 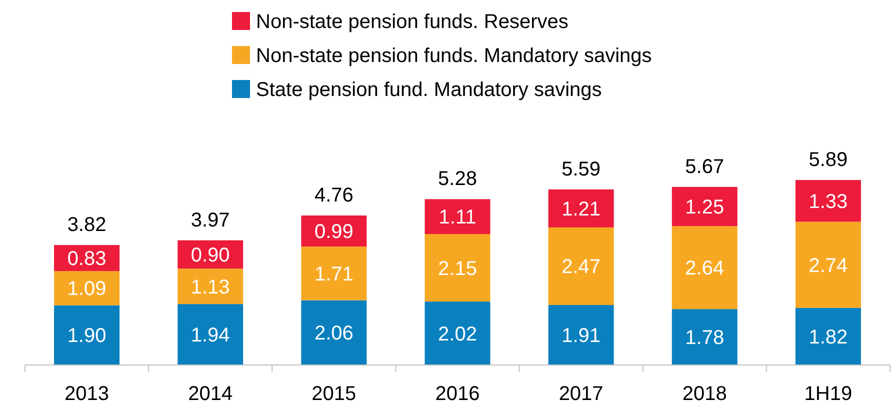 I want to click on data-label: 2.47, so click(x=581, y=267).